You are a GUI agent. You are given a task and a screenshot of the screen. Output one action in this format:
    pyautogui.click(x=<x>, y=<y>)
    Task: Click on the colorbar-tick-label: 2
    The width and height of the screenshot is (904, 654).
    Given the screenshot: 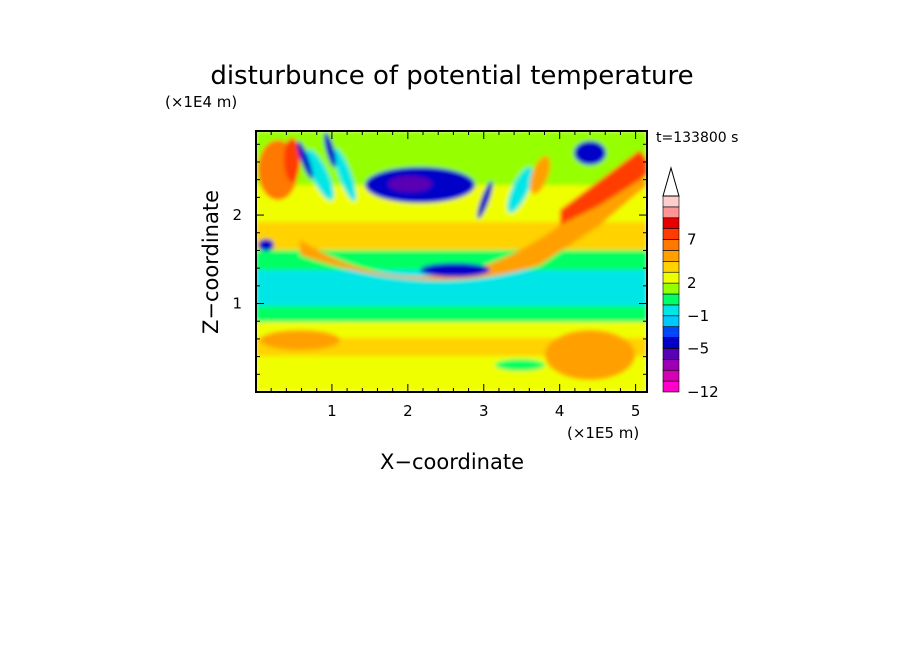 What is the action you would take?
    pyautogui.click(x=692, y=283)
    